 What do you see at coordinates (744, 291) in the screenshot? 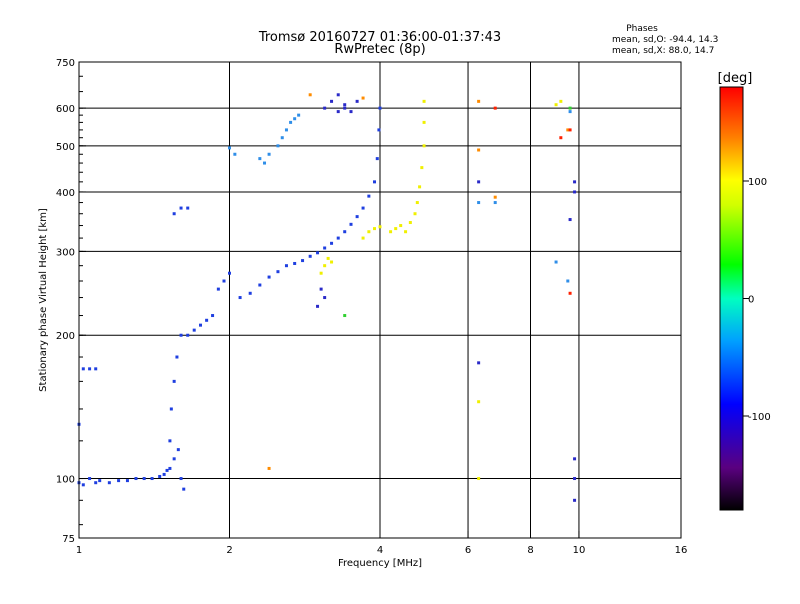
I see `colorbar: [deg] -100 0 100` at bounding box center [744, 291].